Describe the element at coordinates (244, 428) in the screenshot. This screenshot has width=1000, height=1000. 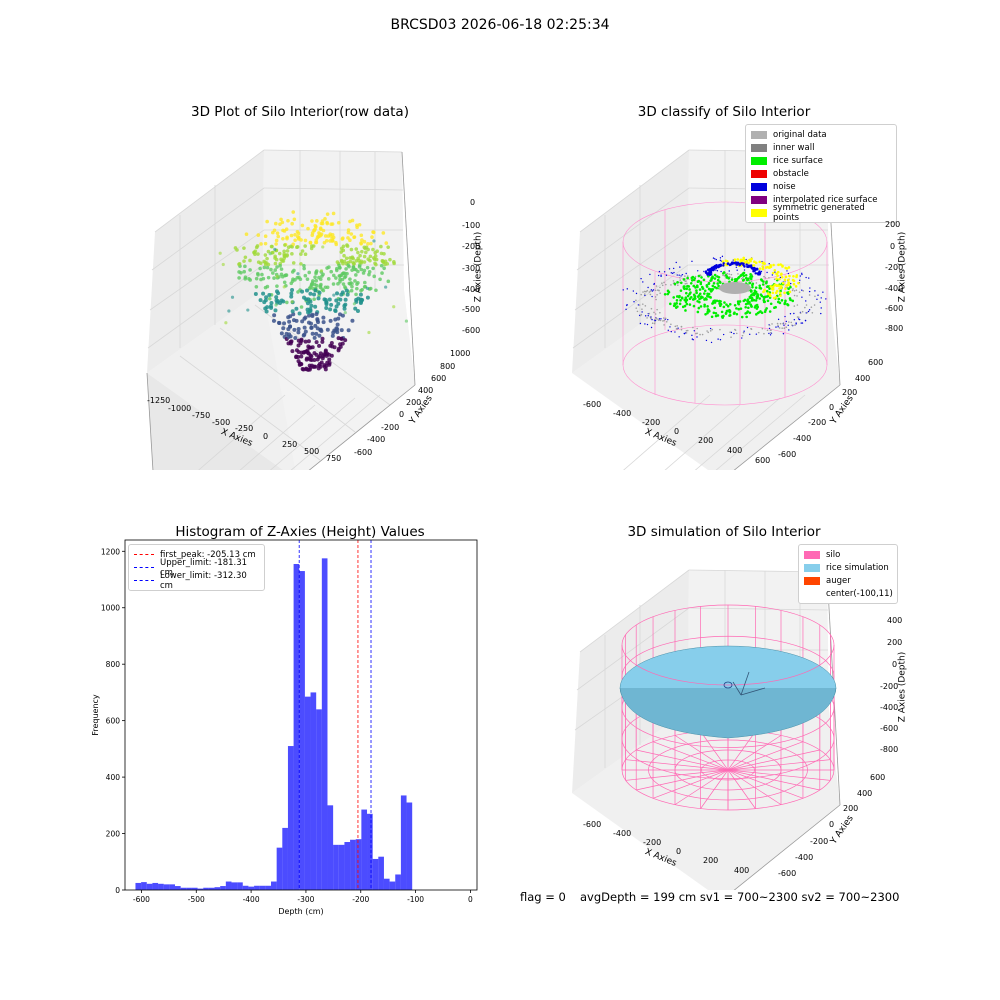
I see `raw-xtick: -250` at that location.